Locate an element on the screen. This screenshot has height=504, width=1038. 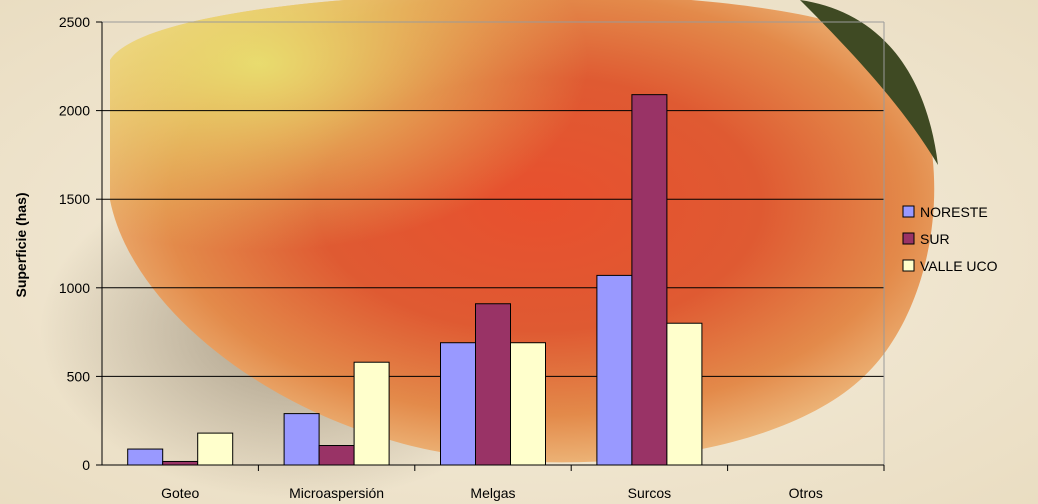
x-tick-label: Melgas is located at coordinates (492, 493).